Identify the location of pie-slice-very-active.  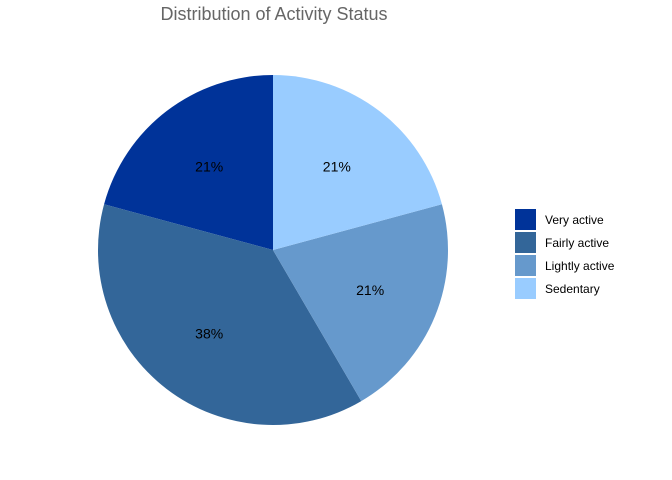
(188, 162).